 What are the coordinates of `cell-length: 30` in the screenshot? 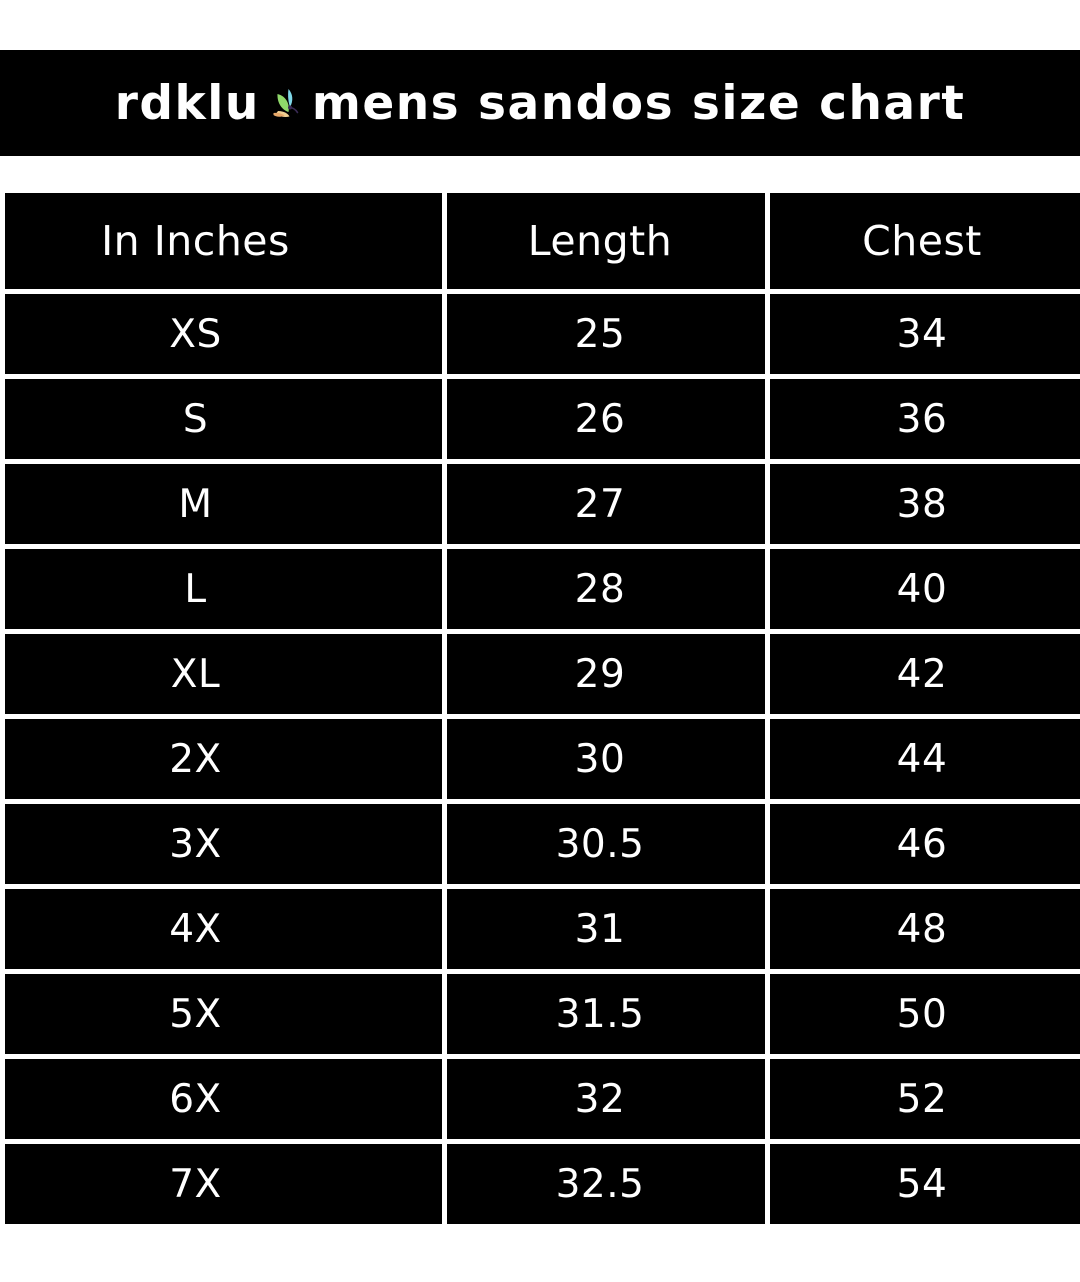 It's located at (606, 759).